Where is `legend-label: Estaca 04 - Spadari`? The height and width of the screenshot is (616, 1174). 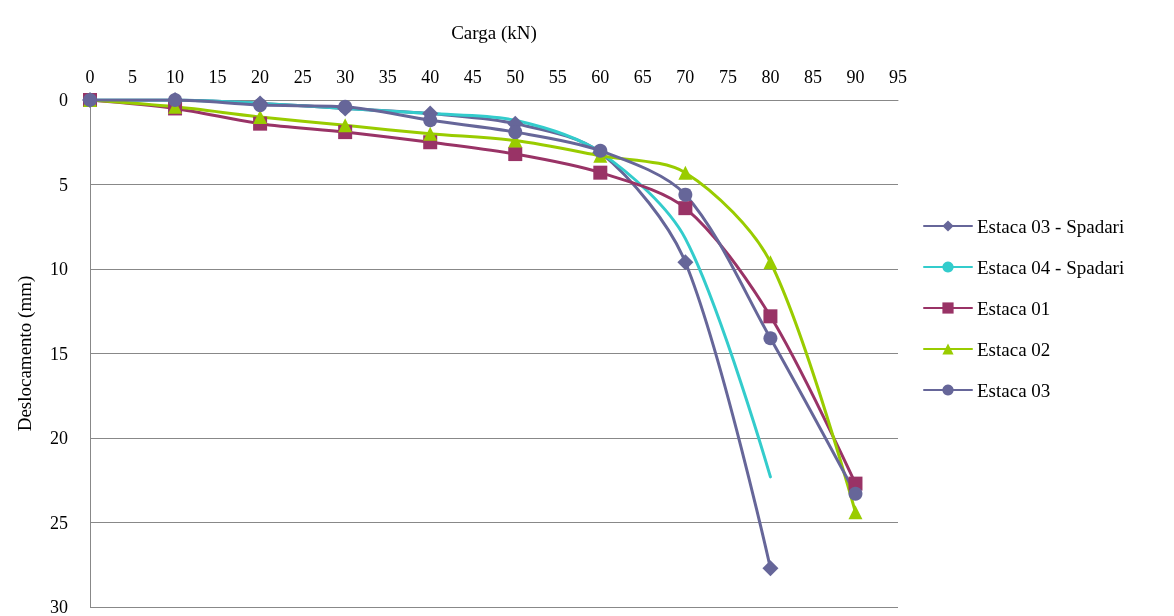 legend-label: Estaca 04 - Spadari is located at coordinates (1051, 267).